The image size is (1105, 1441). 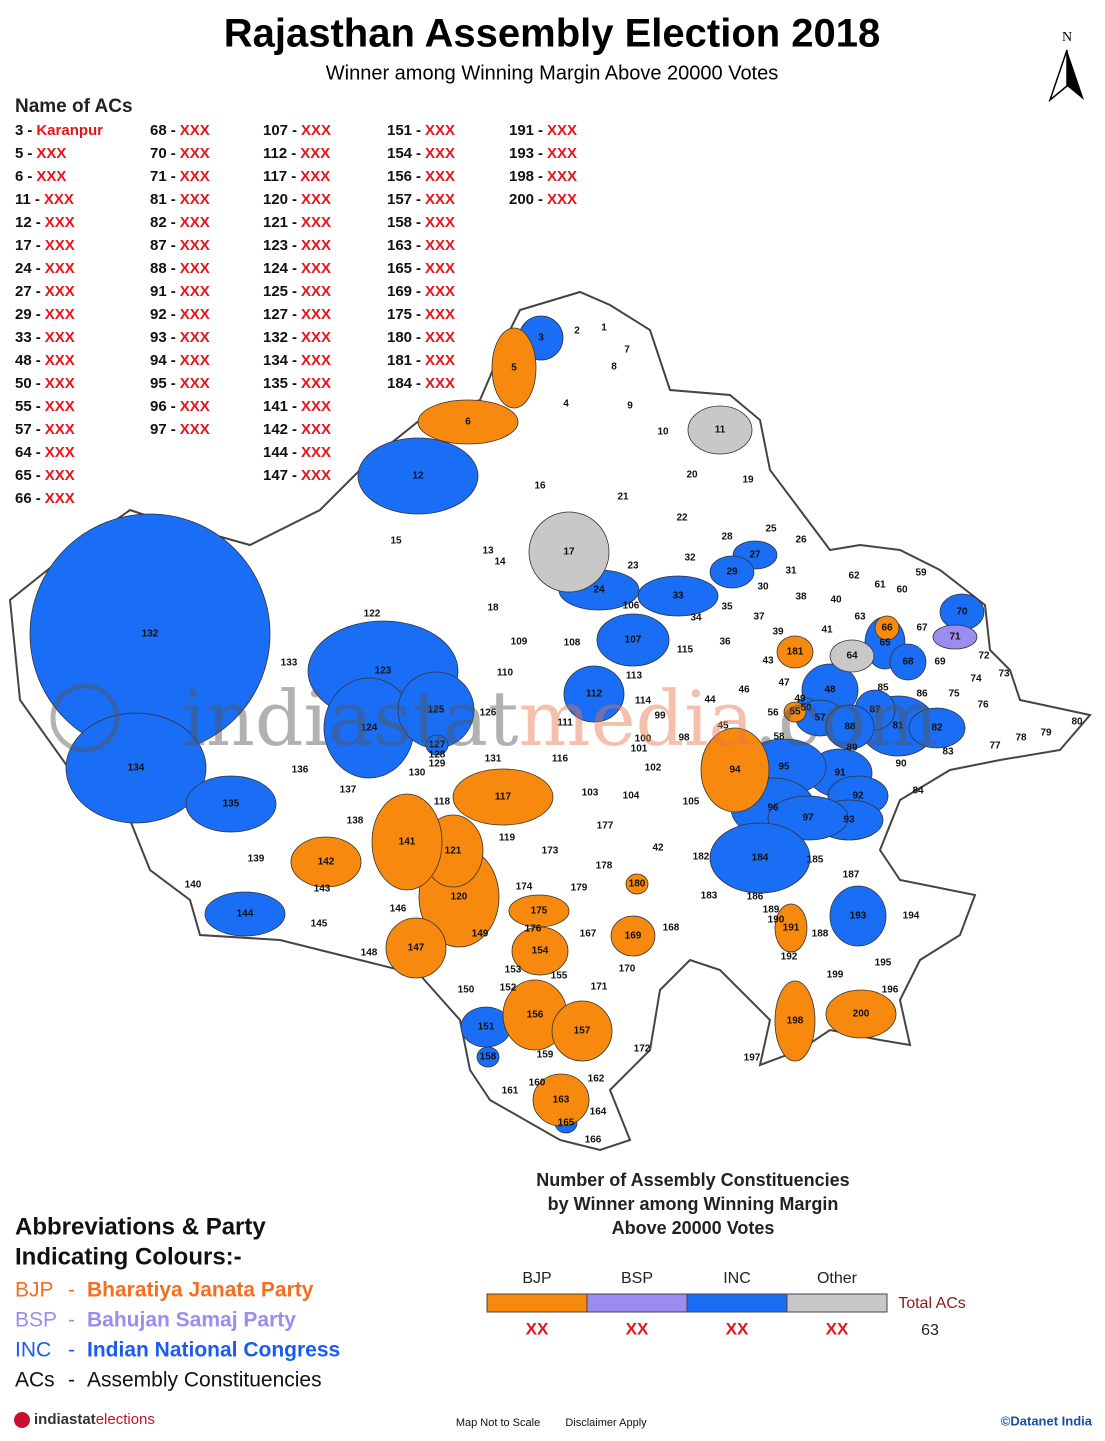 I want to click on ac-list-item: 181- XXX, so click(x=421, y=360).